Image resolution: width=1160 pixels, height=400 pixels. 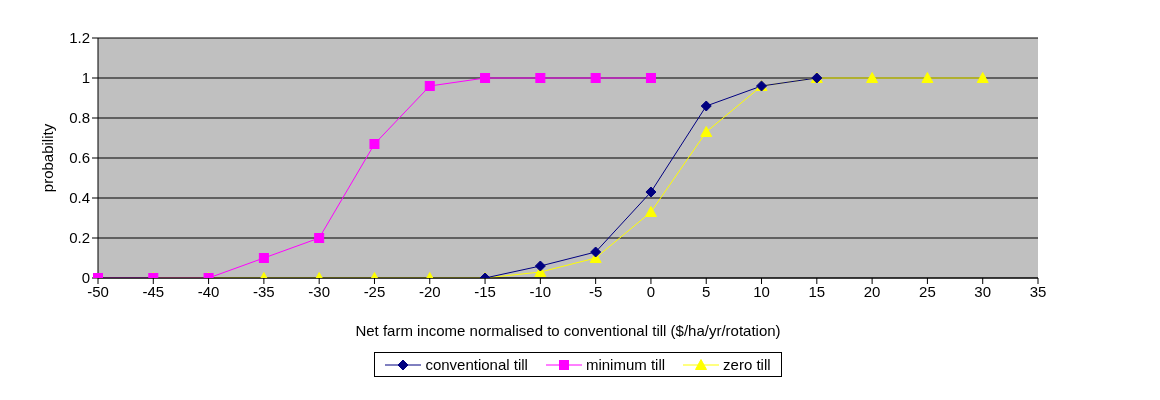 What do you see at coordinates (429, 291) in the screenshot?
I see `x-tick-label: -20` at bounding box center [429, 291].